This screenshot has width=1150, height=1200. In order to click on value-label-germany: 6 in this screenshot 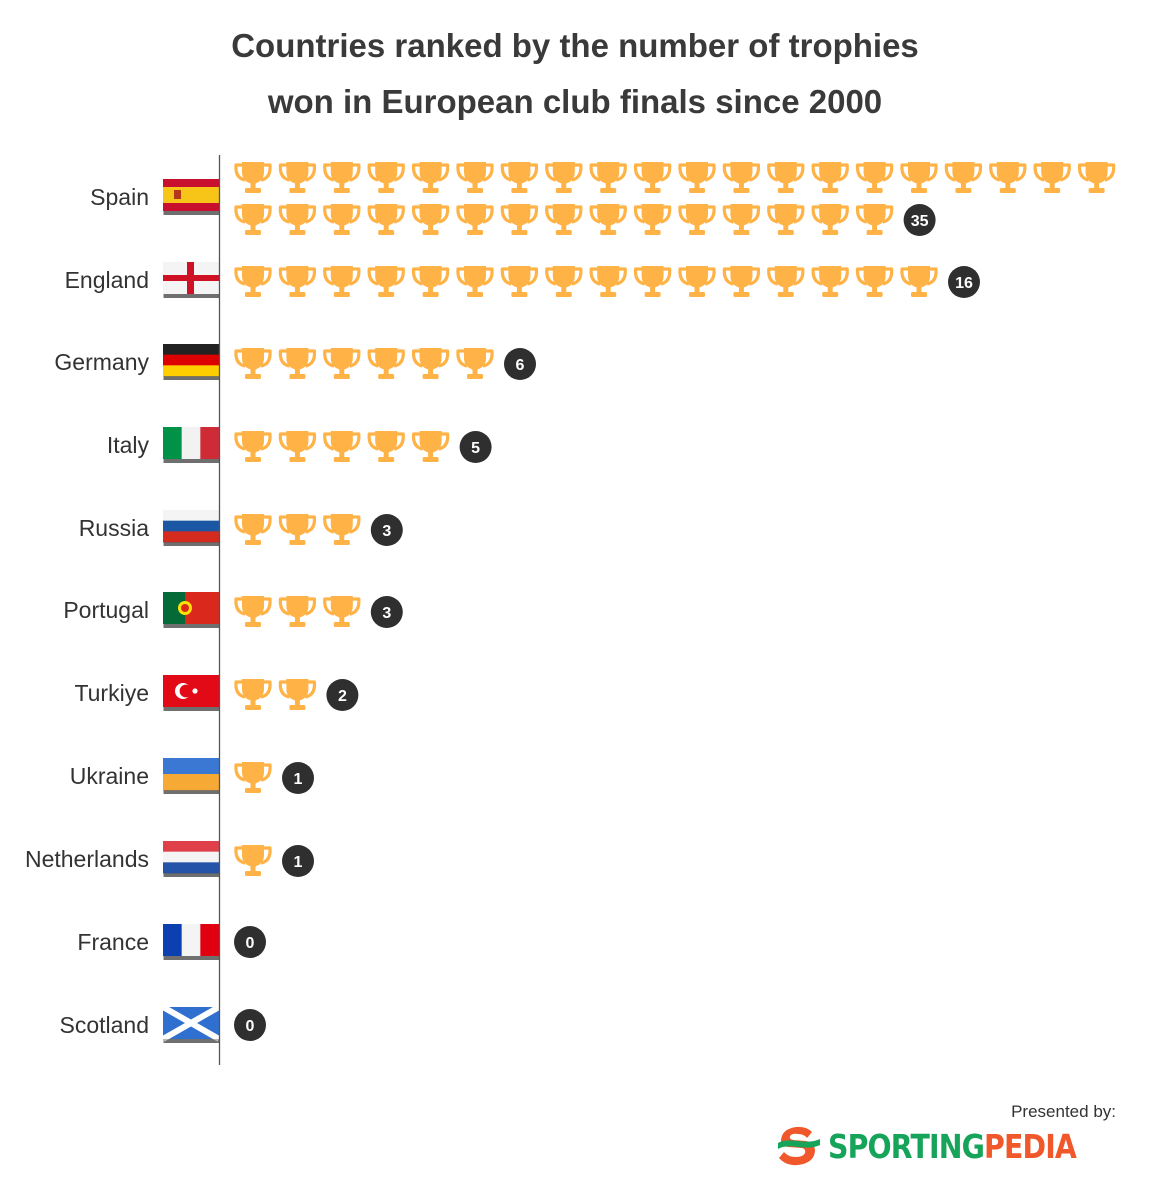, I will do `click(520, 365)`.